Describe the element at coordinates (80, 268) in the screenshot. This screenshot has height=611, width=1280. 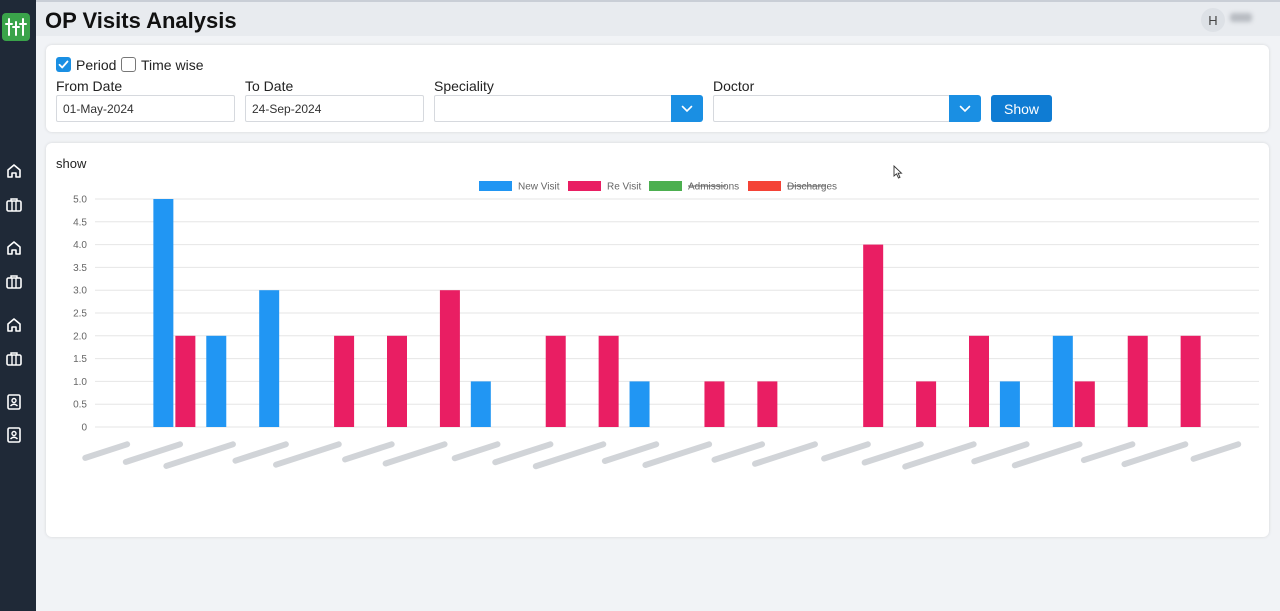
I see `y-tick-label: 3.5` at that location.